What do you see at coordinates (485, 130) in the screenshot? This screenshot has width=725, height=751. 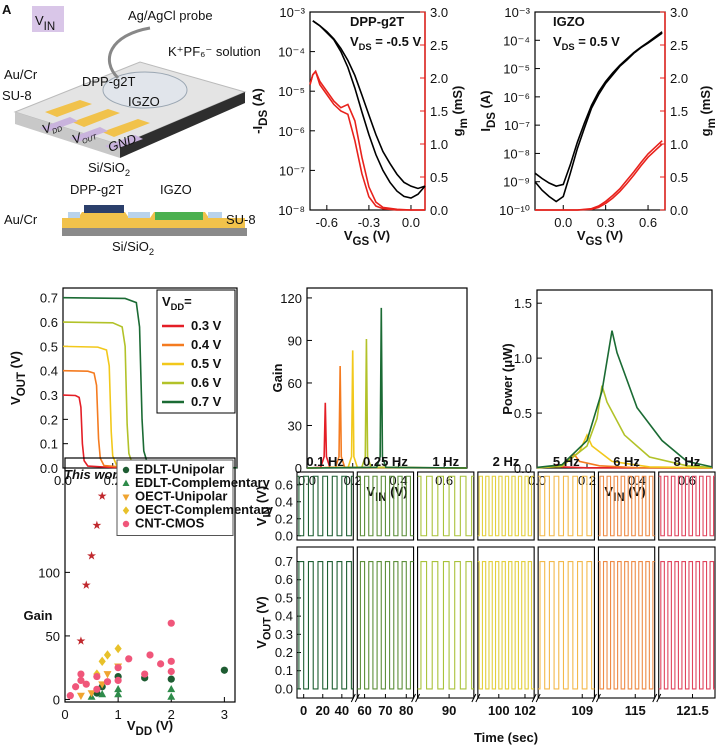 I see `label-part: I` at bounding box center [485, 130].